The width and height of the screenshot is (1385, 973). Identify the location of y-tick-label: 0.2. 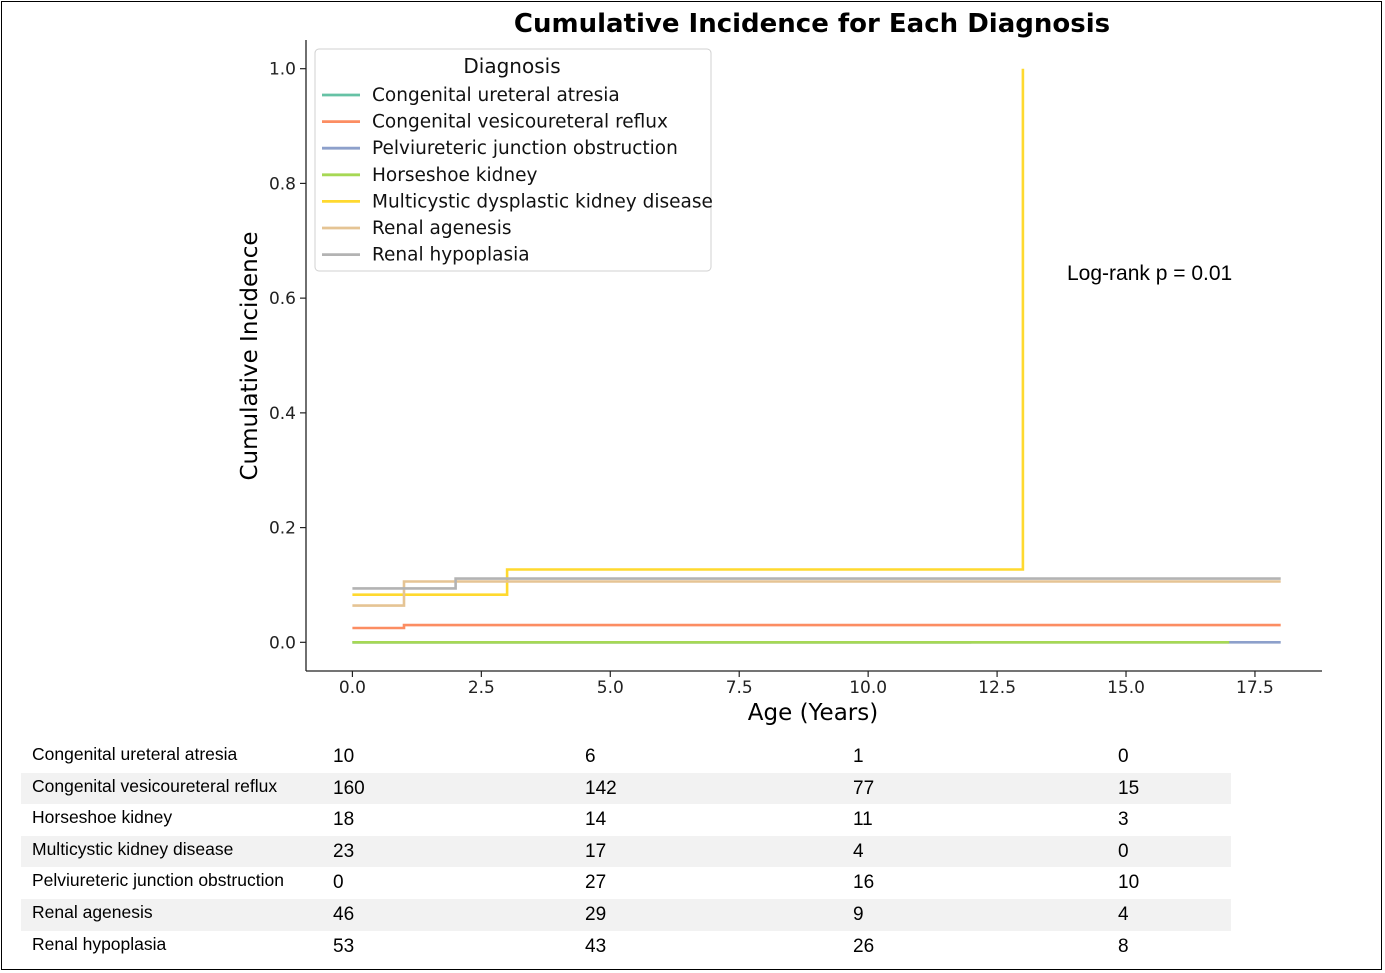
(282, 529).